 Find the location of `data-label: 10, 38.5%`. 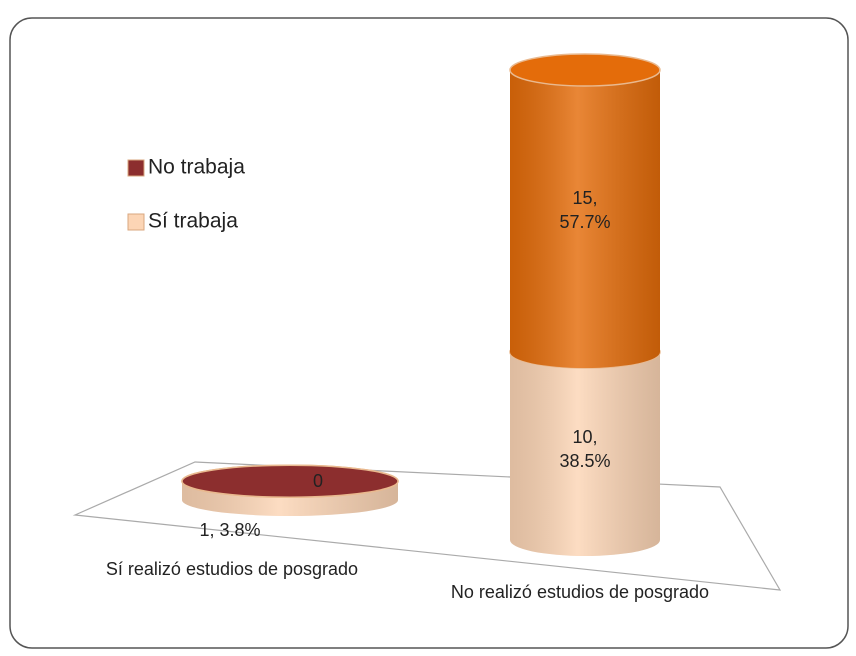

data-label: 10, 38.5% is located at coordinates (585, 449).